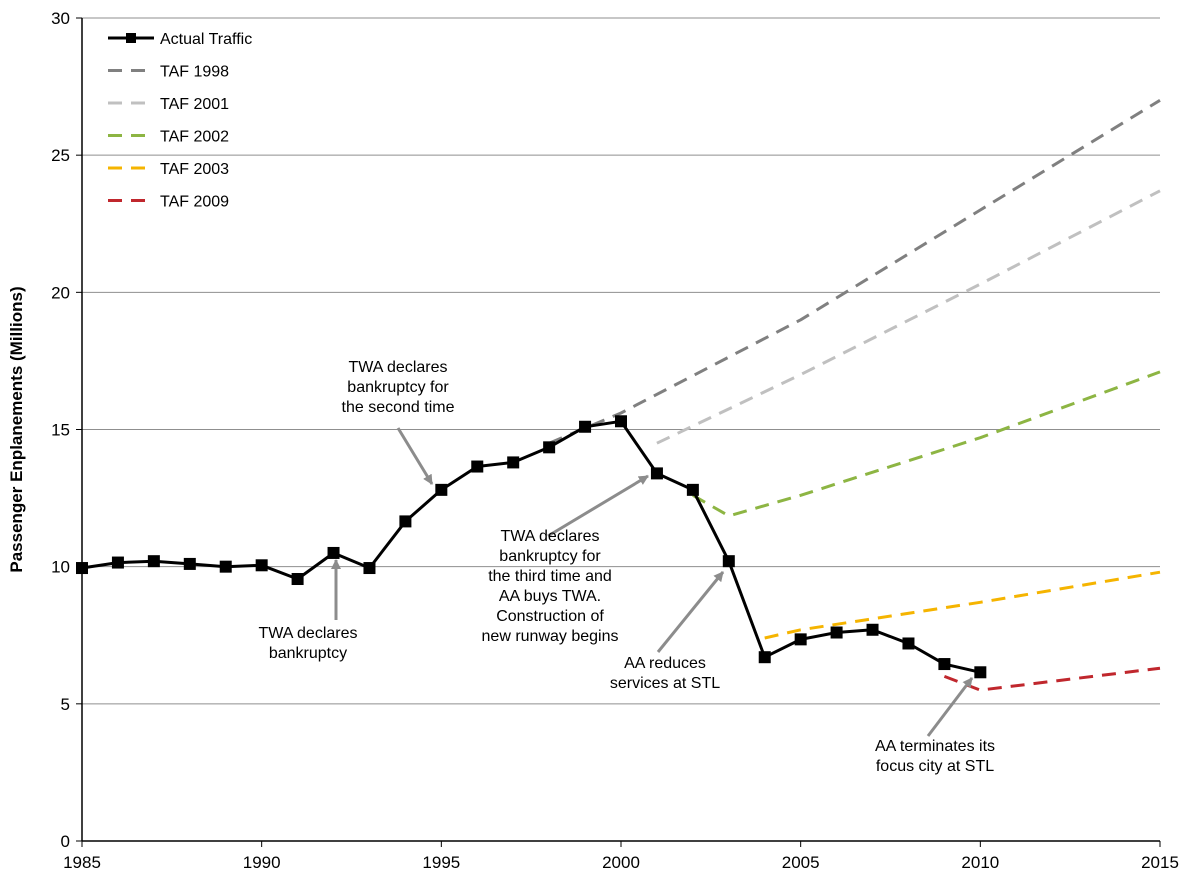 Image resolution: width=1186 pixels, height=878 pixels. What do you see at coordinates (980, 862) in the screenshot?
I see `x-tick-label: 2010` at bounding box center [980, 862].